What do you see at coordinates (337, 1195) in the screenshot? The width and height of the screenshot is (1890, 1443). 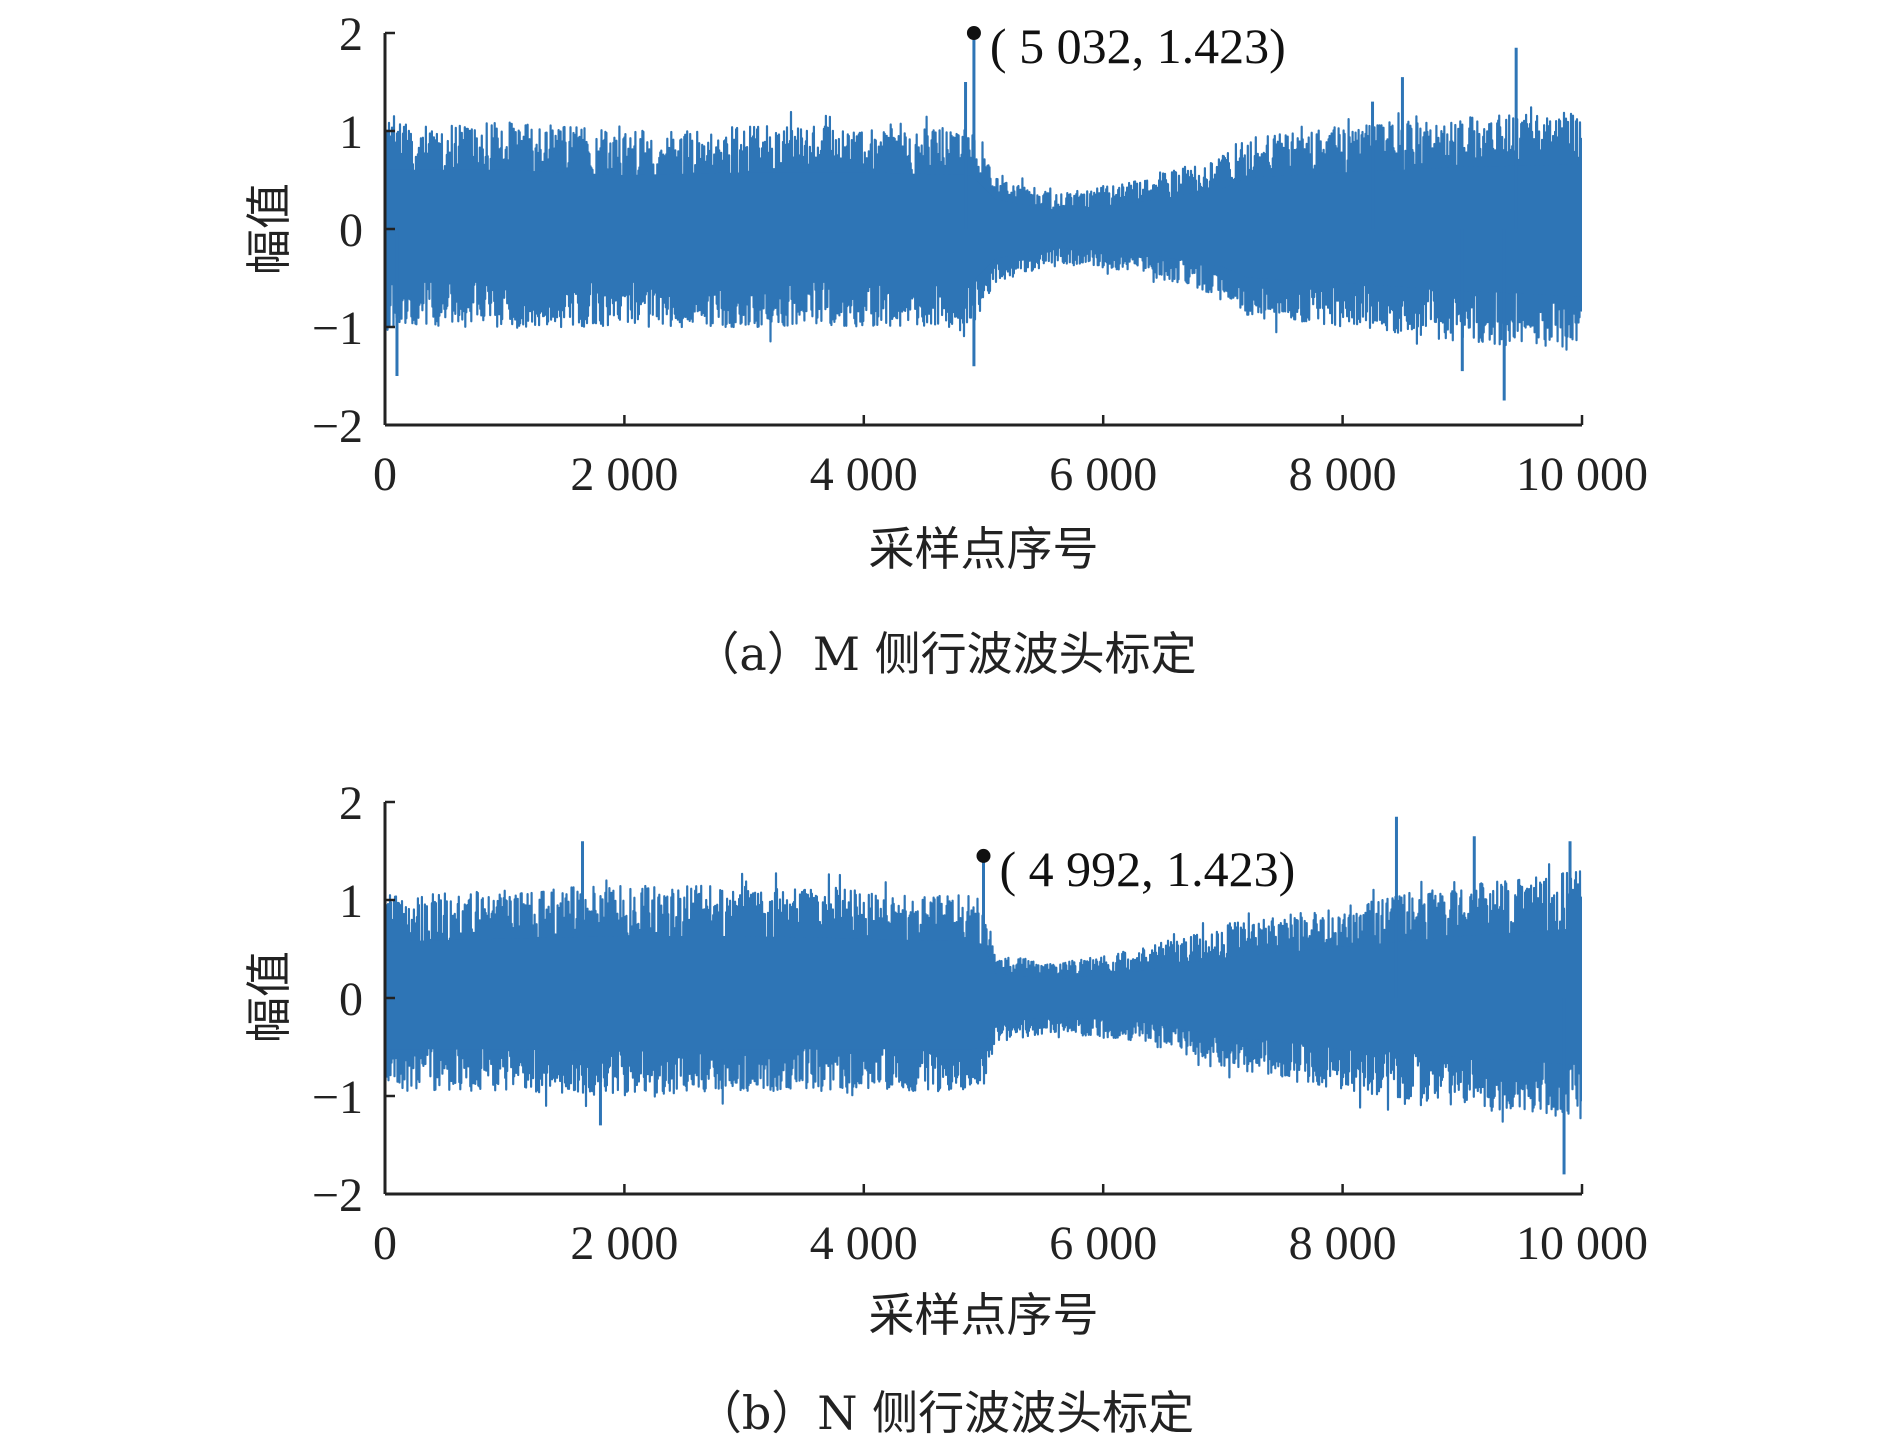 I see `y-tick-label-b-0: −2` at bounding box center [337, 1195].